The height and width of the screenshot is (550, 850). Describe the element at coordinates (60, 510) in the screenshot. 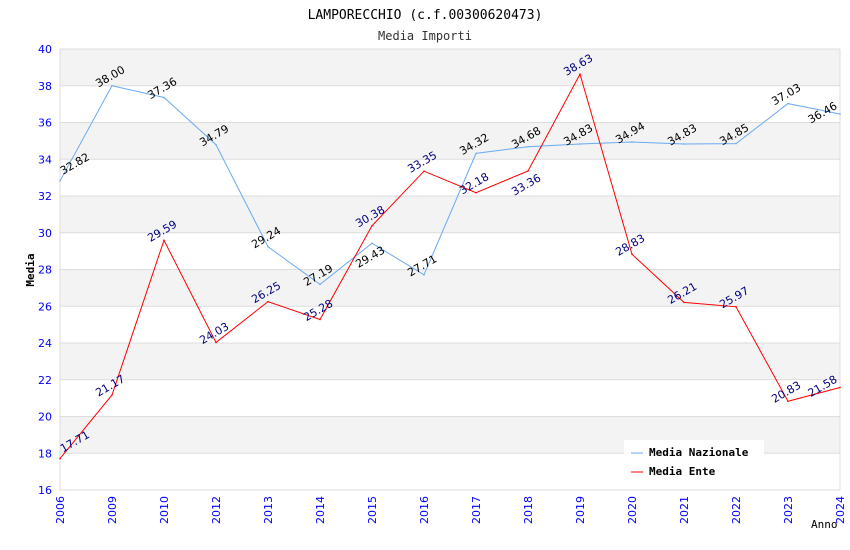

I see `x-tick-label: 2006` at that location.